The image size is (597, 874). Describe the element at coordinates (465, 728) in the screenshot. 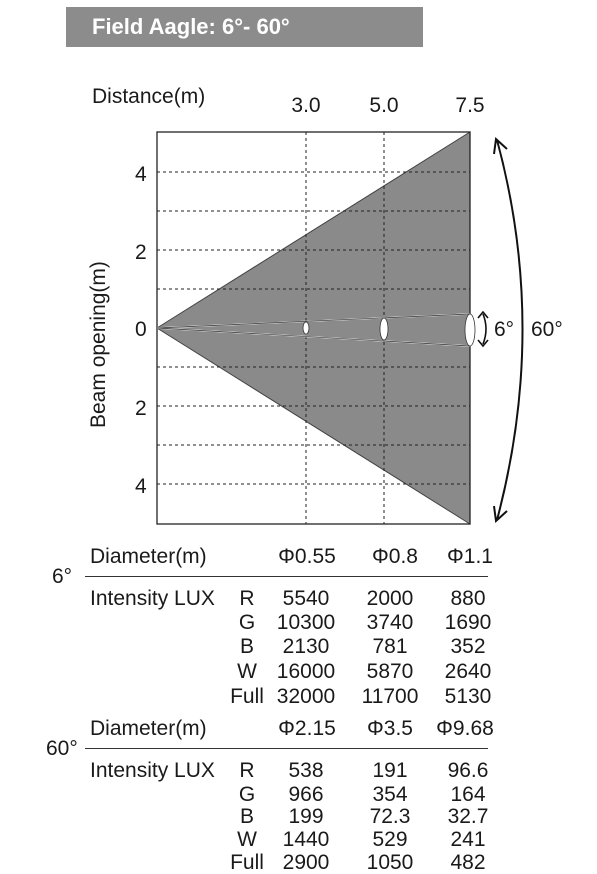

I see `table-60-diameter: Φ9.68` at that location.